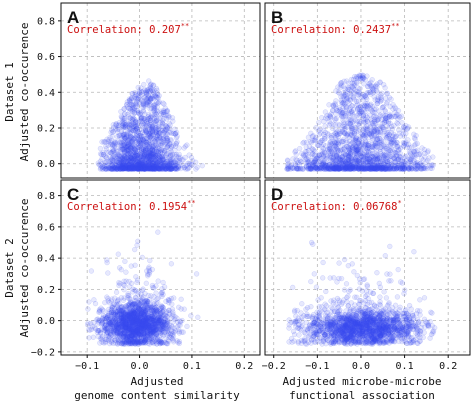 Image resolution: width=474 pixels, height=402 pixels. What do you see at coordinates (157, 395) in the screenshot?
I see `col-1-xlabel-line-2: genome content similarity` at bounding box center [157, 395].